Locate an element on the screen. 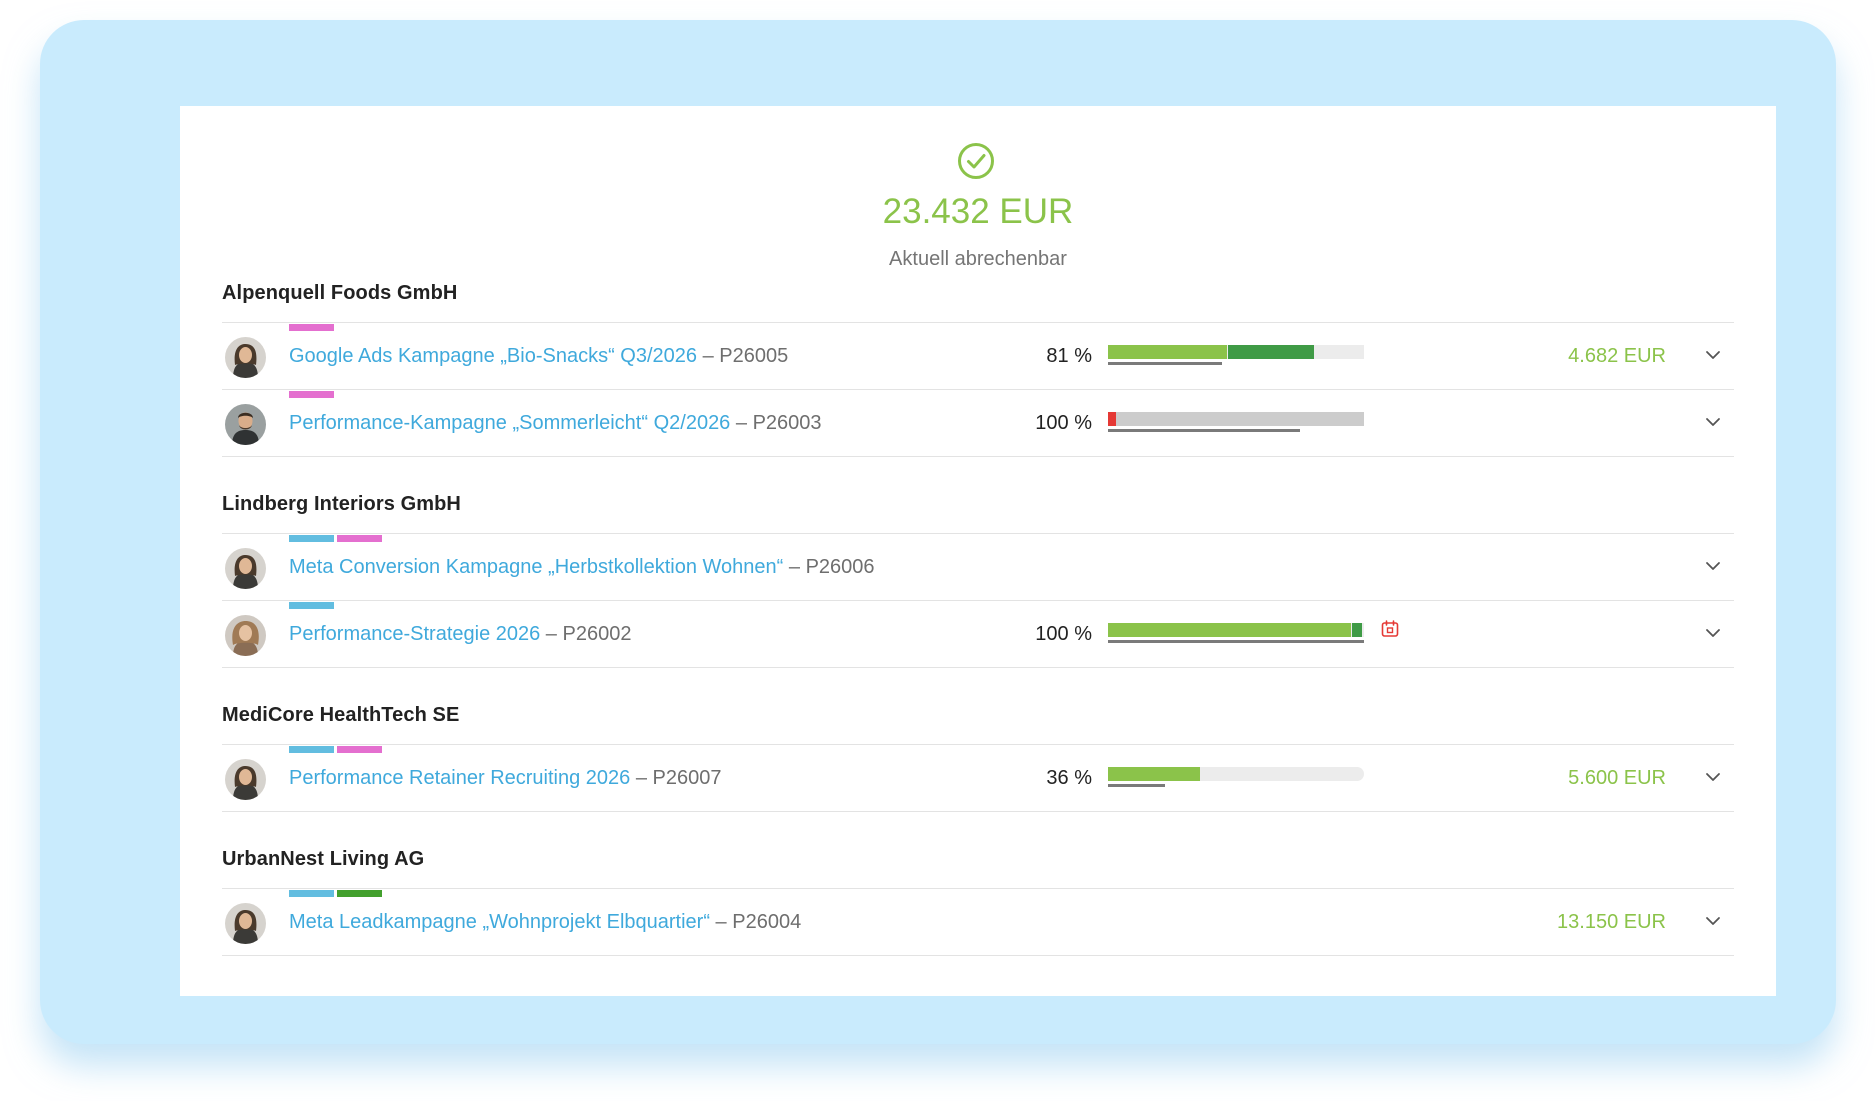 The width and height of the screenshot is (1875, 1101). project-link: Google Ads Kampagne „Bio-Snacks“ Q3/2026 is located at coordinates (493, 356).